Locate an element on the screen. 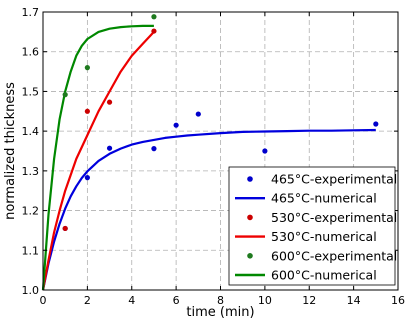 The width and height of the screenshot is (405, 321). x-tick-label: 8 is located at coordinates (220, 300).